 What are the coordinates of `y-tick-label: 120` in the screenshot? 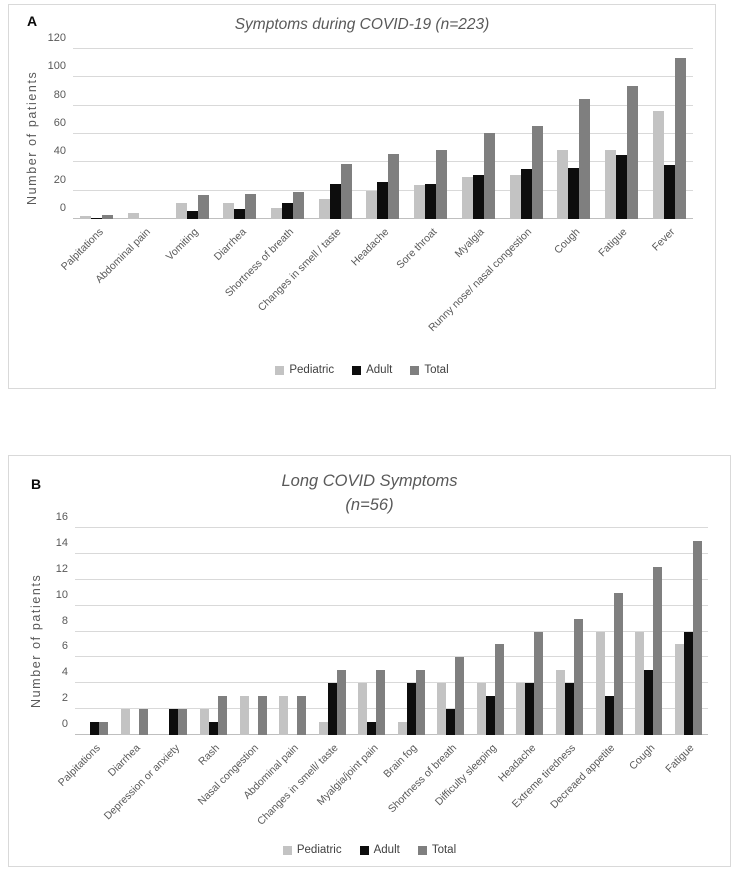 It's located at (56, 38).